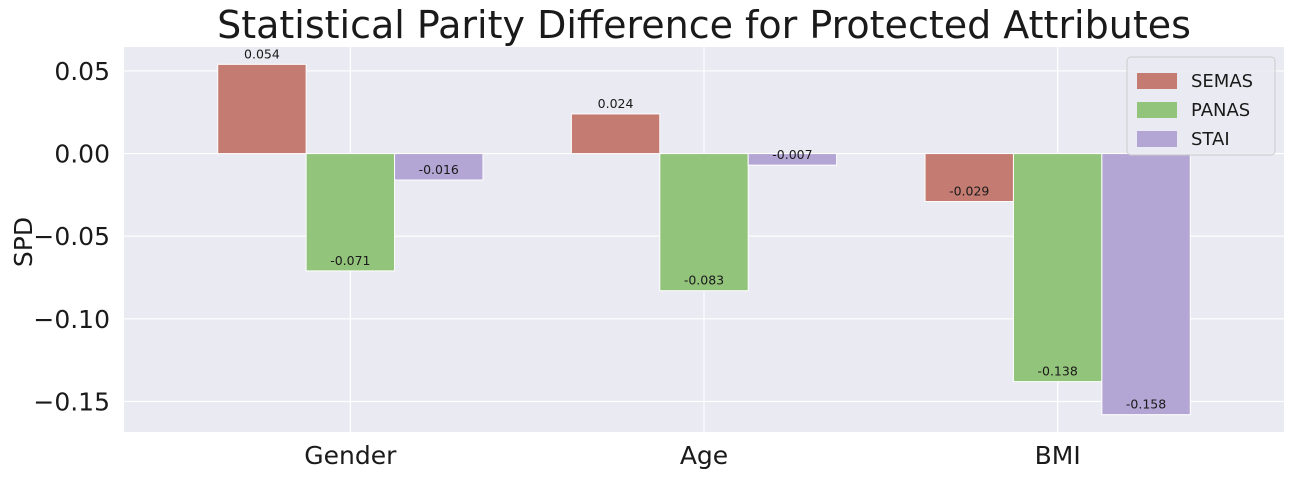  Describe the element at coordinates (262, 53) in the screenshot. I see `data-label: 0.054` at that location.